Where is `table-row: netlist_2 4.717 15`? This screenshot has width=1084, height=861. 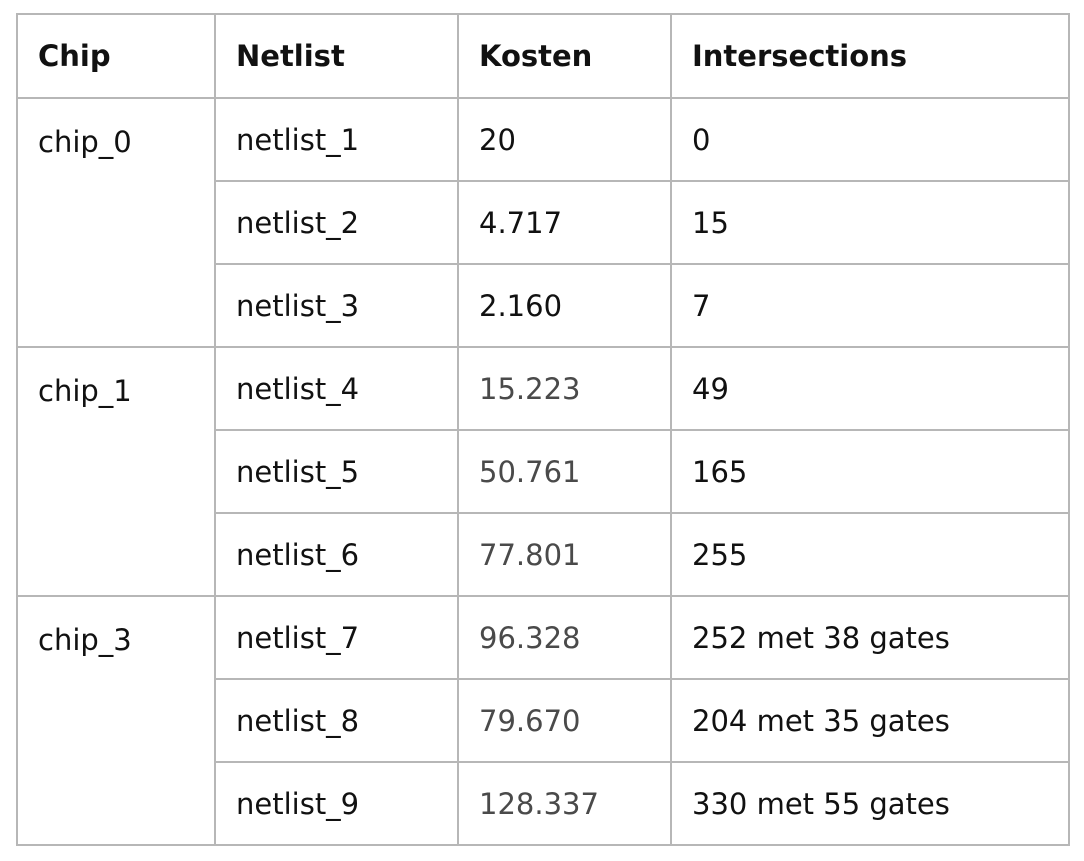
table-row: netlist_2 4.717 15 is located at coordinates (543, 222).